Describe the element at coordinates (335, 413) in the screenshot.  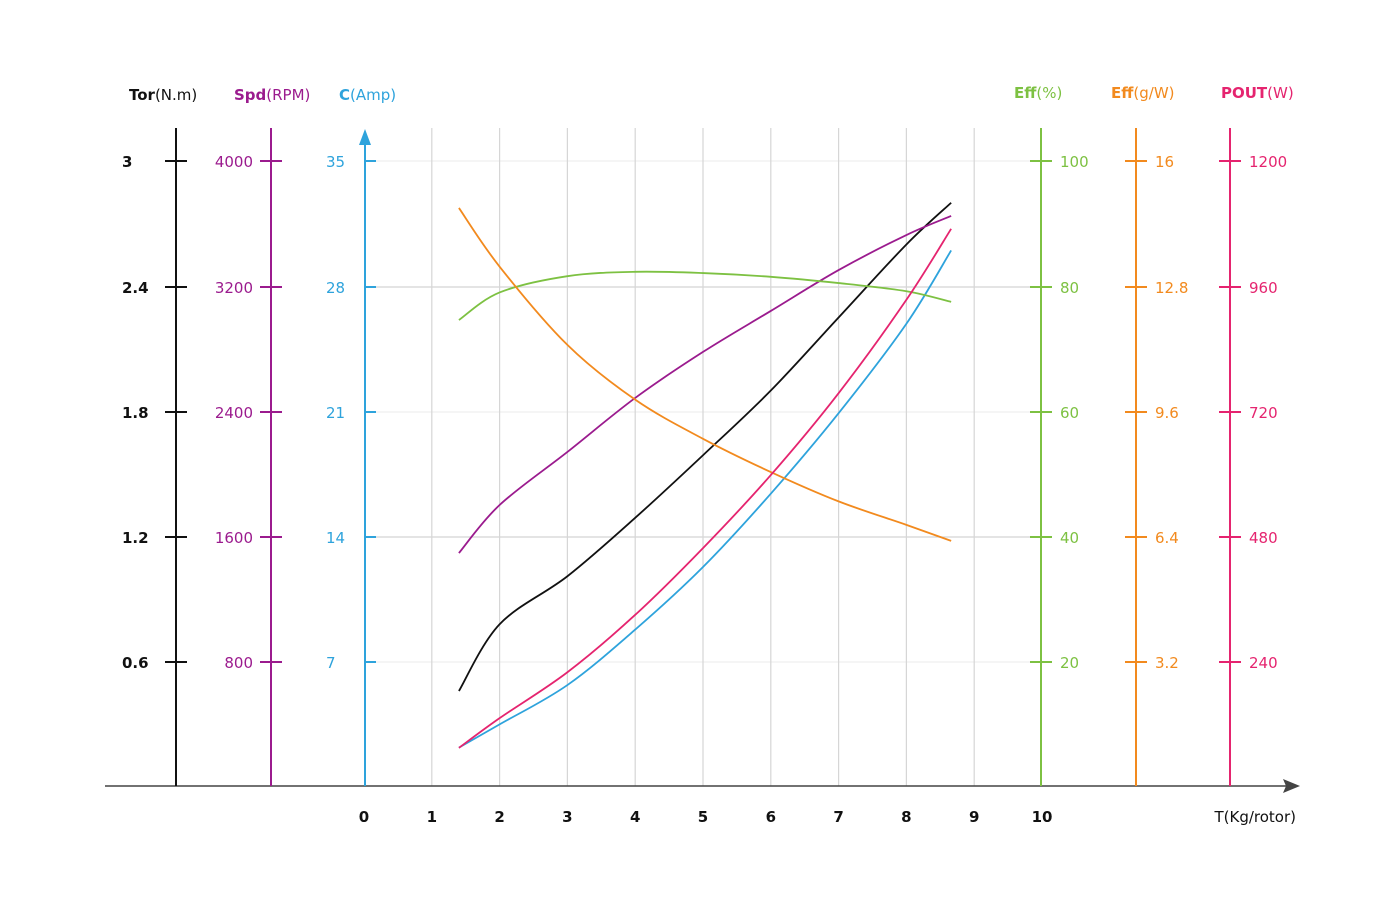
I see `c-tick-label: 21` at that location.